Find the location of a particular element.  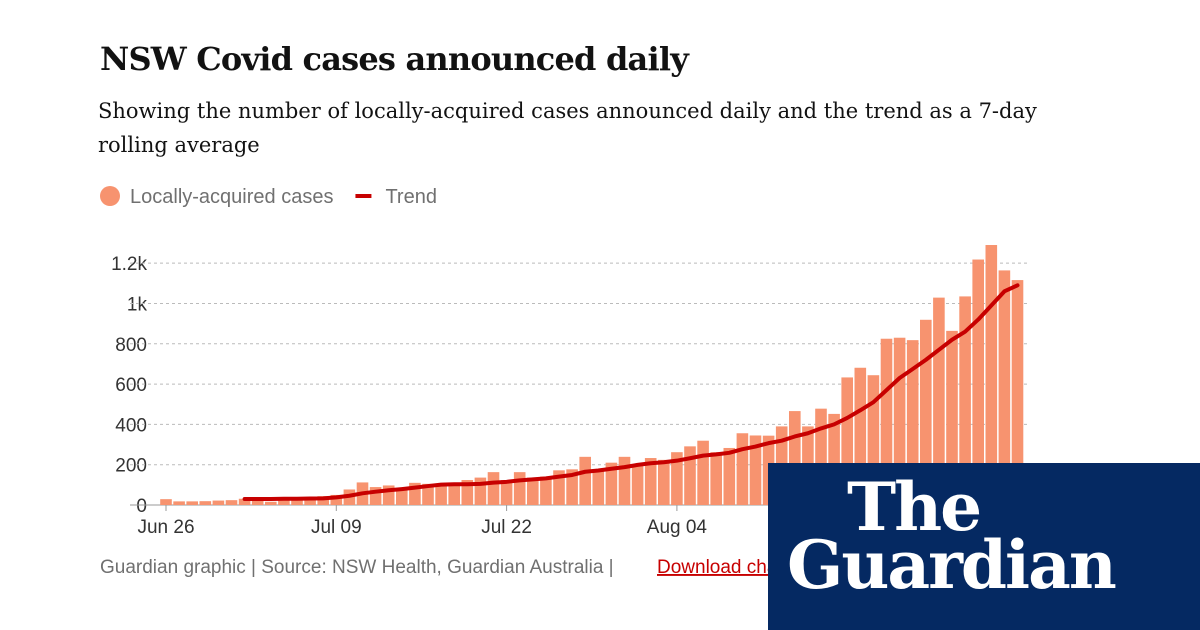

x-tick-label: Aug 04 is located at coordinates (677, 527).